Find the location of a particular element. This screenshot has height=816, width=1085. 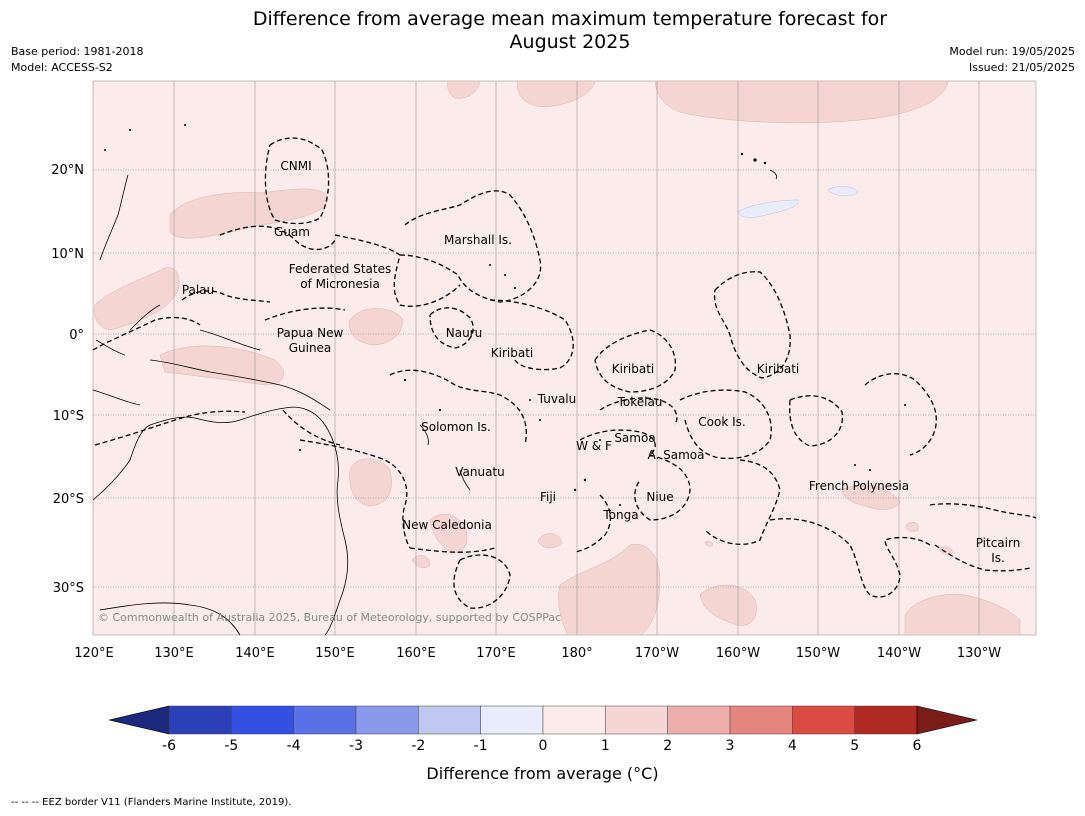

colorbar-tick-label: -4 is located at coordinates (293, 746).